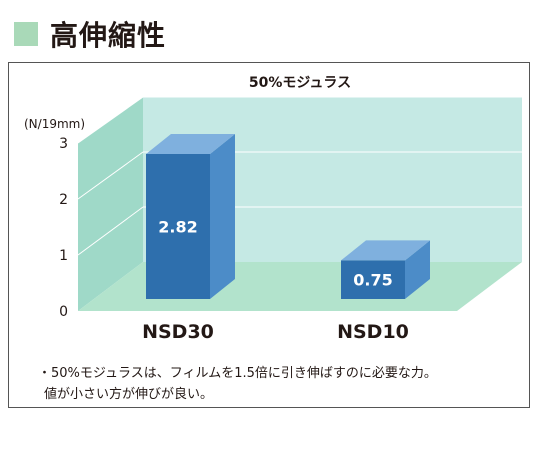  What do you see at coordinates (300, 83) in the screenshot?
I see `chart-title: 50%モジュラス` at bounding box center [300, 83].